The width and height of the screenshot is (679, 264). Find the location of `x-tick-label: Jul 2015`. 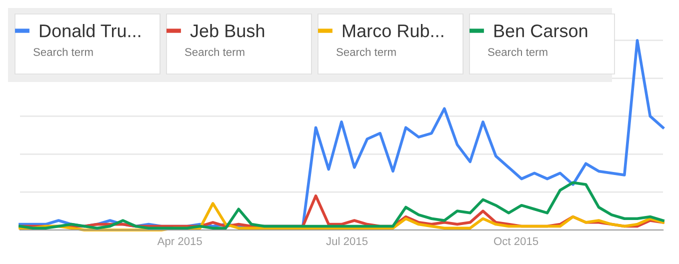

x-tick-label: Jul 2015 is located at coordinates (347, 241).